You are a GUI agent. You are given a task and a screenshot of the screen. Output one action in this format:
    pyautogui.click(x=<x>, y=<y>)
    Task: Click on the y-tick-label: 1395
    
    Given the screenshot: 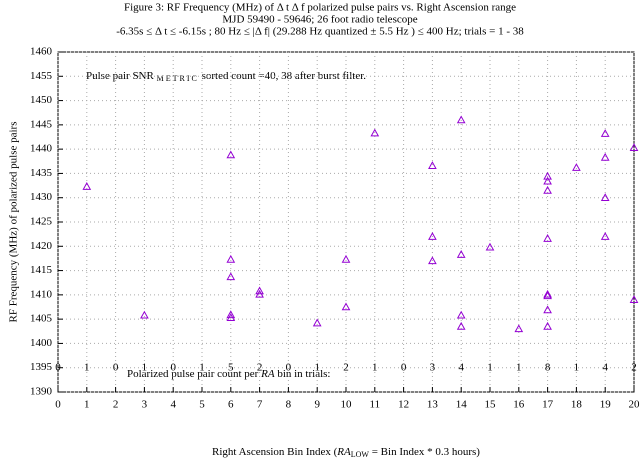 What is the action you would take?
    pyautogui.click(x=41, y=367)
    